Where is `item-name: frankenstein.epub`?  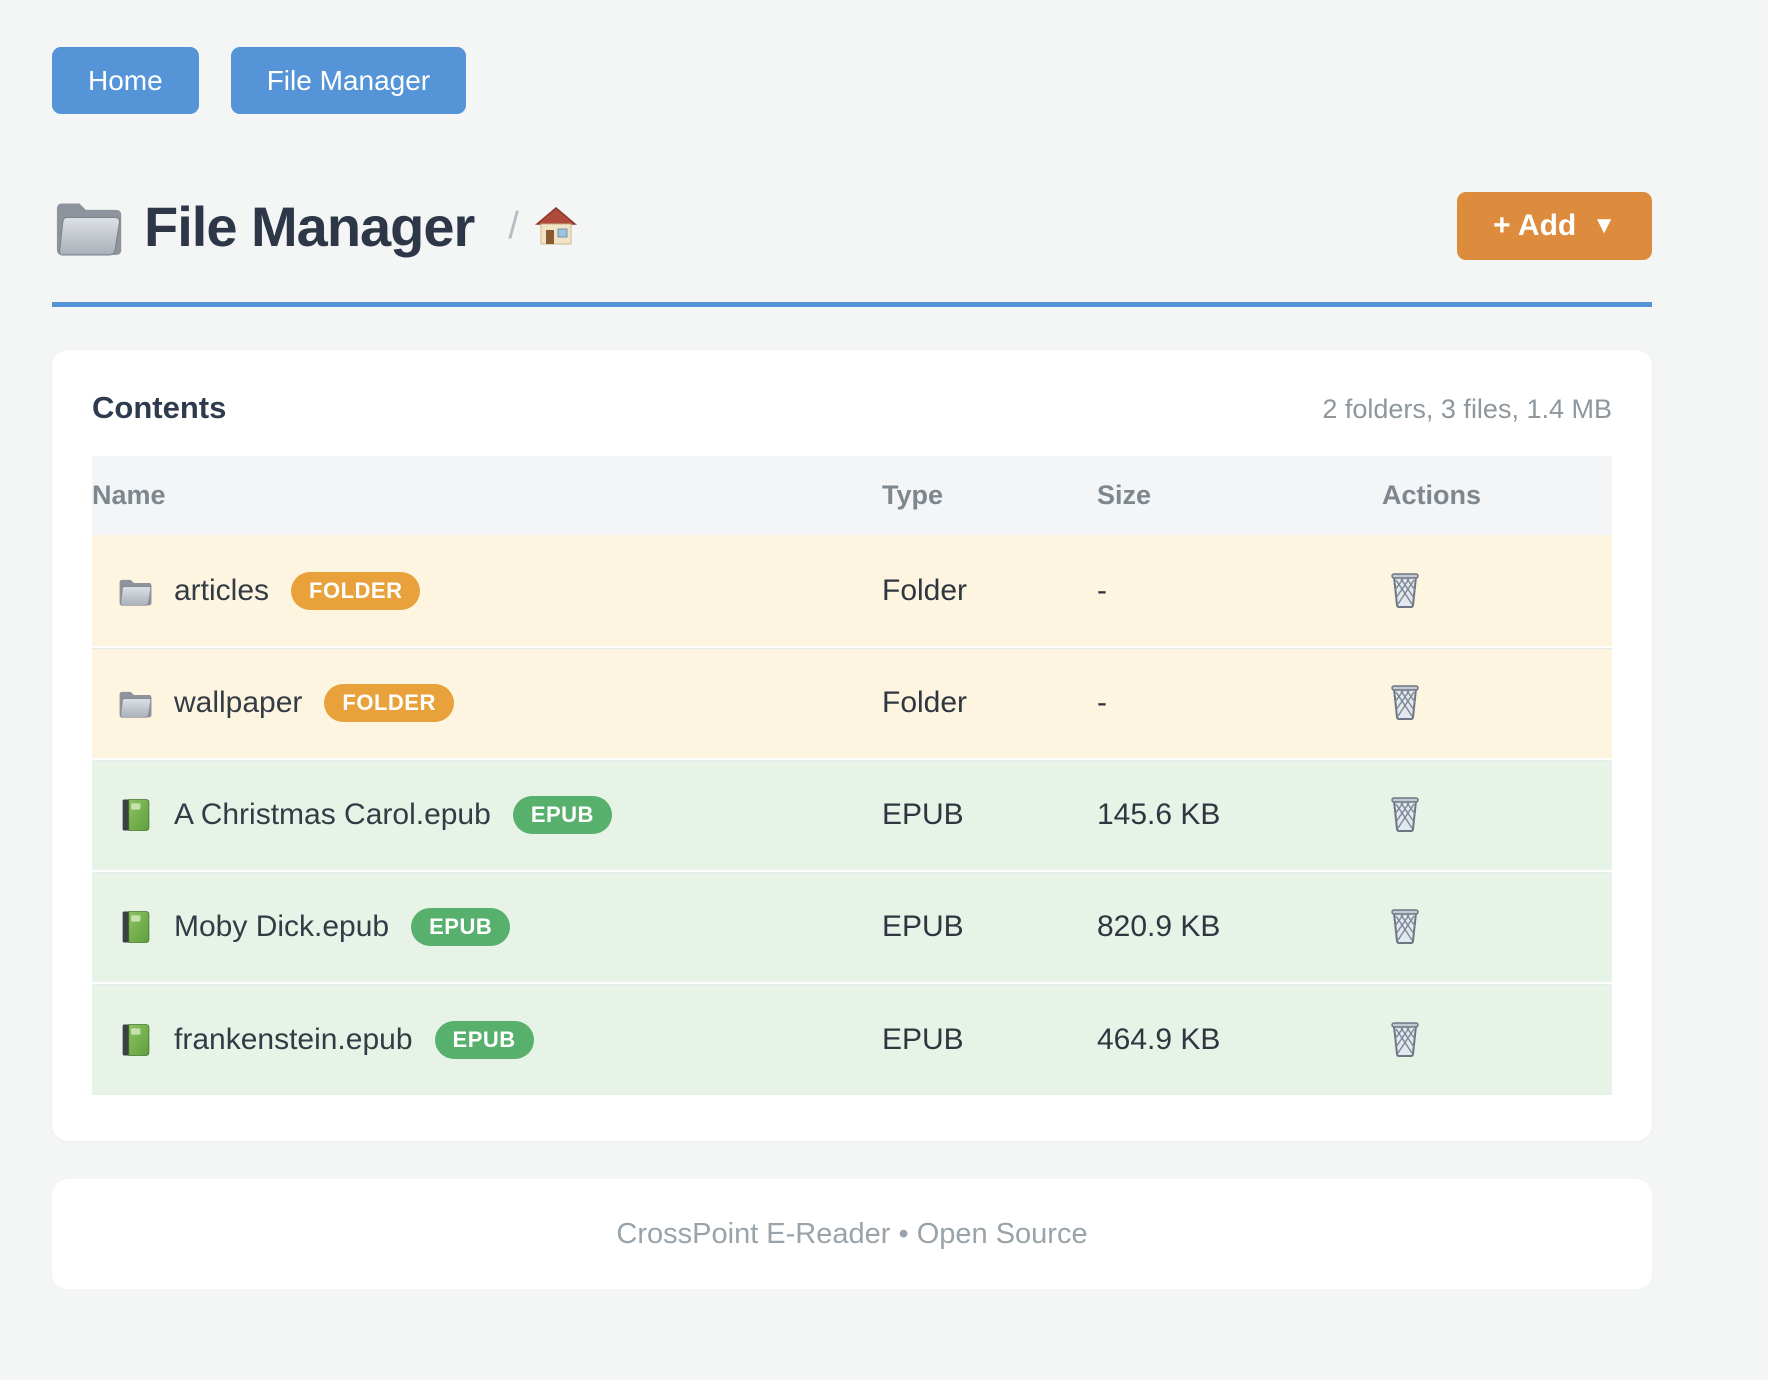
item-name: frankenstein.epub is located at coordinates (293, 1039).